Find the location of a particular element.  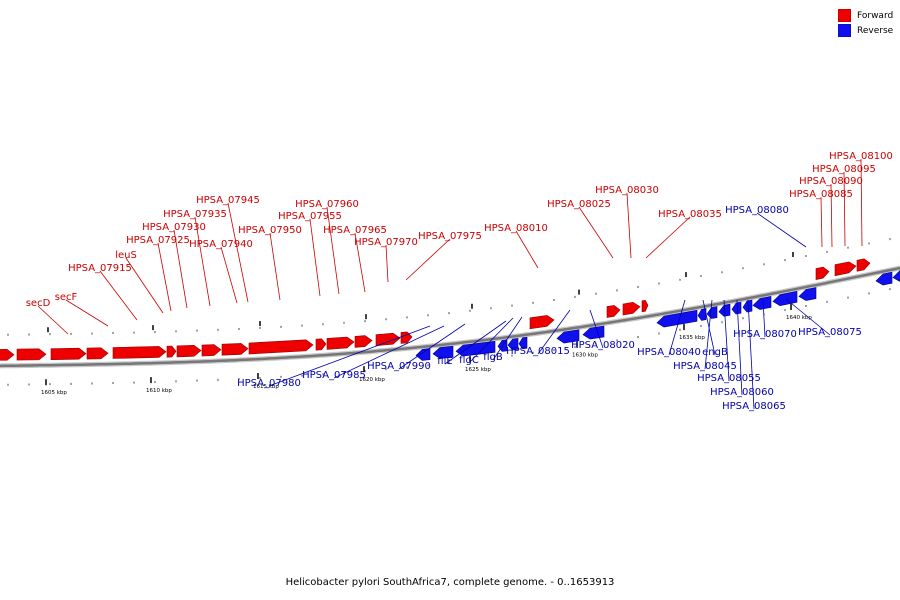

forward-gene-label: HPSA_07955 is located at coordinates (310, 216).